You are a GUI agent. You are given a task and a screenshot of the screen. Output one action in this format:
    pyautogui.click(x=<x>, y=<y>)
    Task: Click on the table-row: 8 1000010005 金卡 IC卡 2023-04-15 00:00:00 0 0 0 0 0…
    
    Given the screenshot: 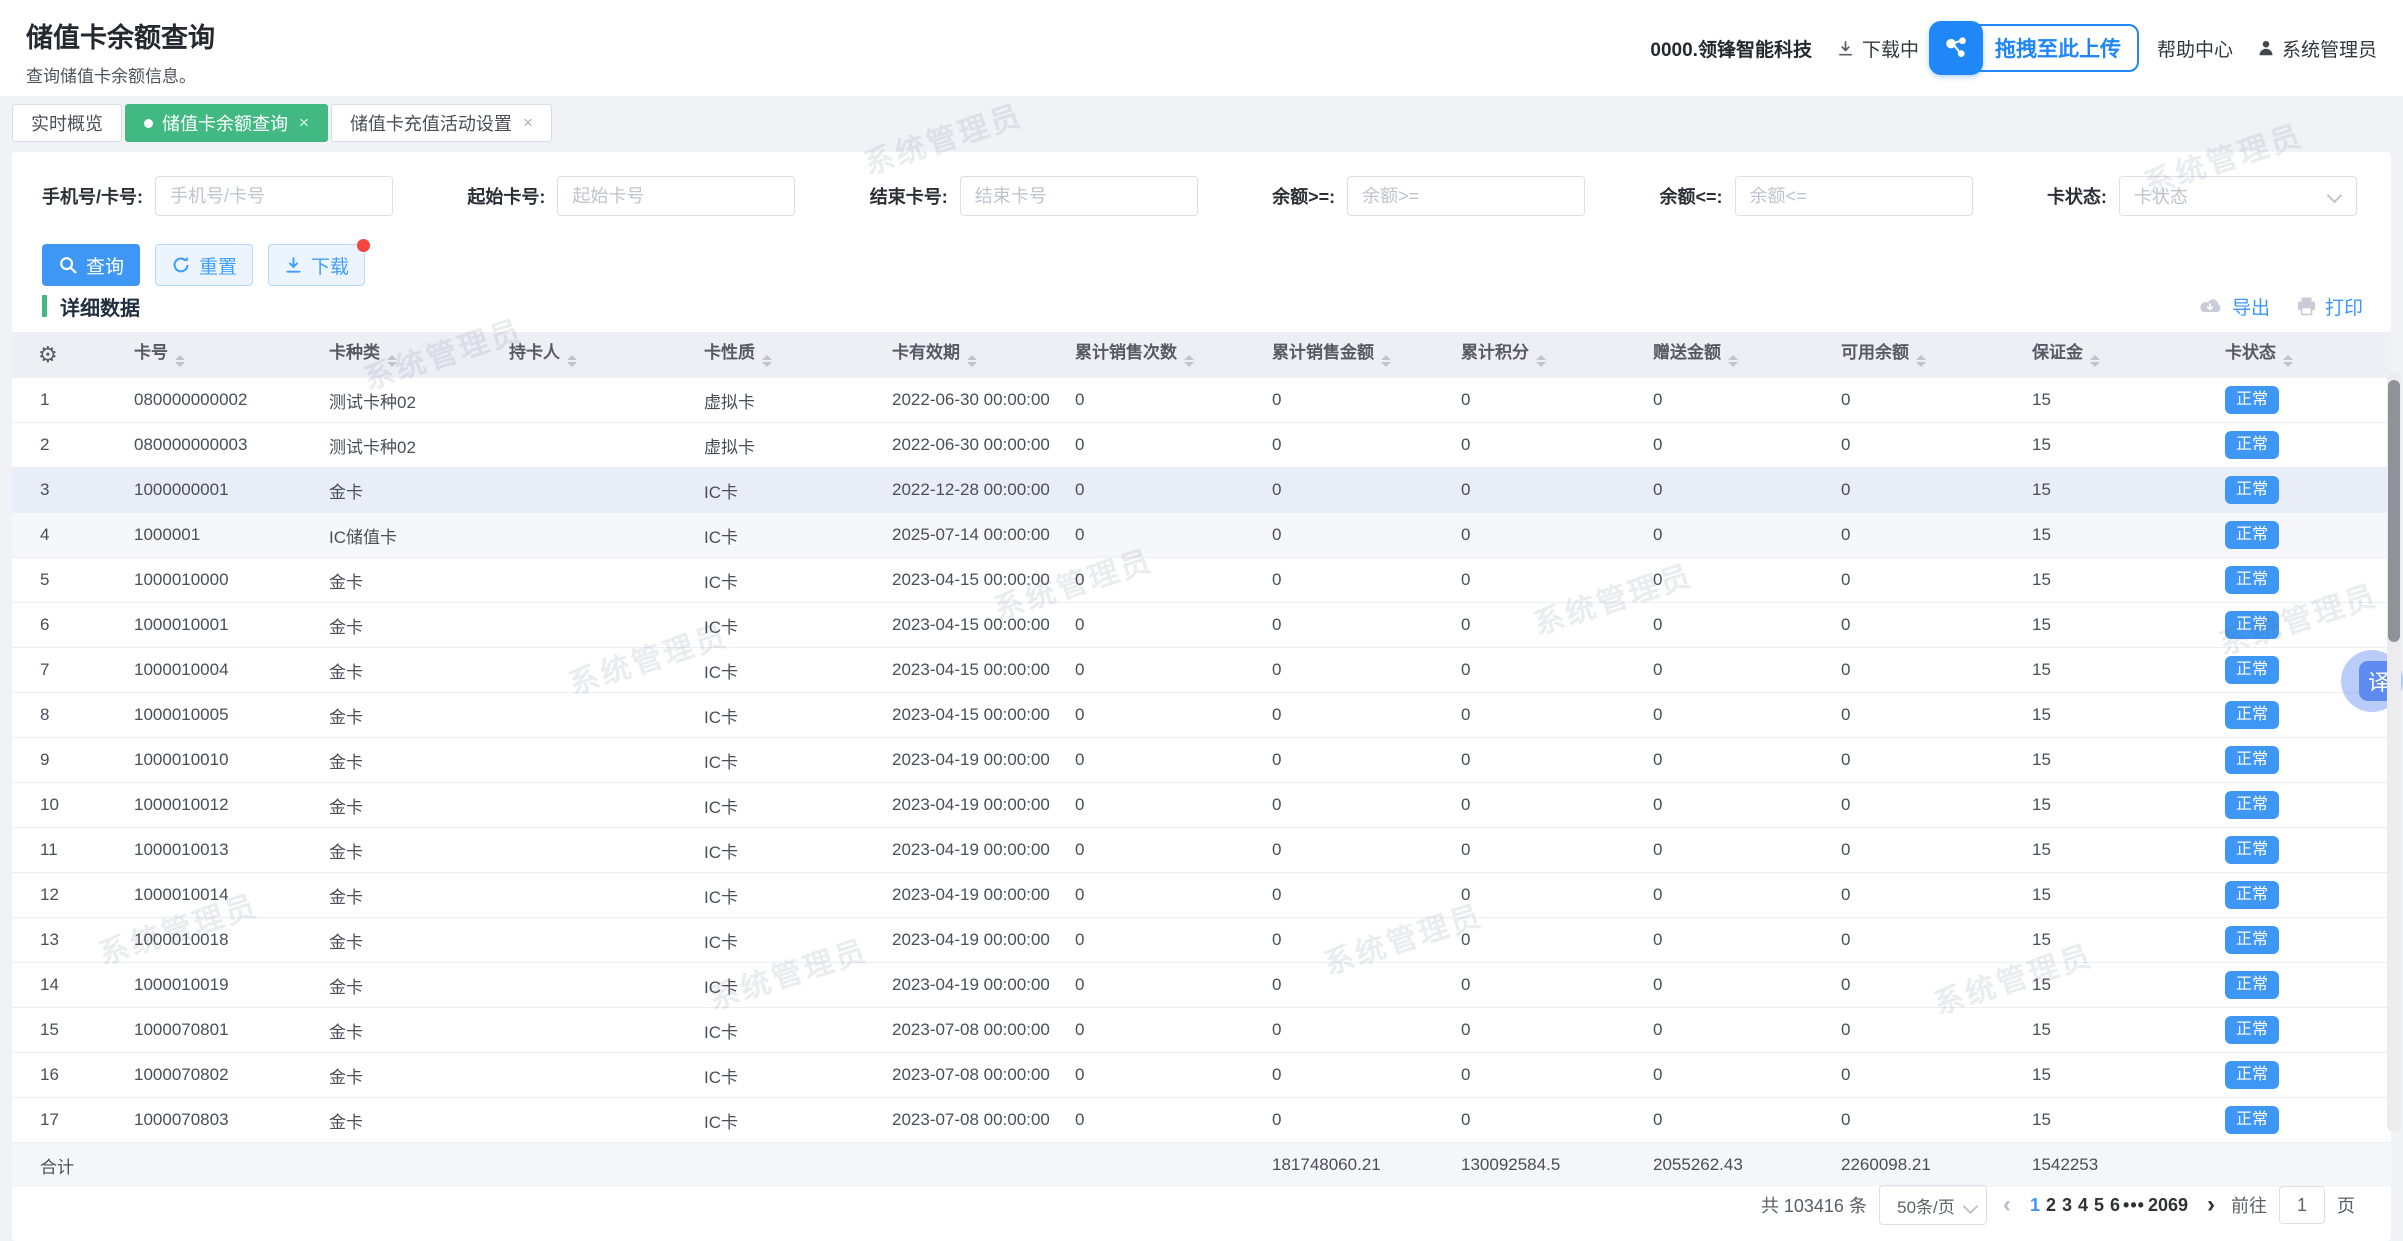 What is the action you would take?
    pyautogui.click(x=1201, y=715)
    